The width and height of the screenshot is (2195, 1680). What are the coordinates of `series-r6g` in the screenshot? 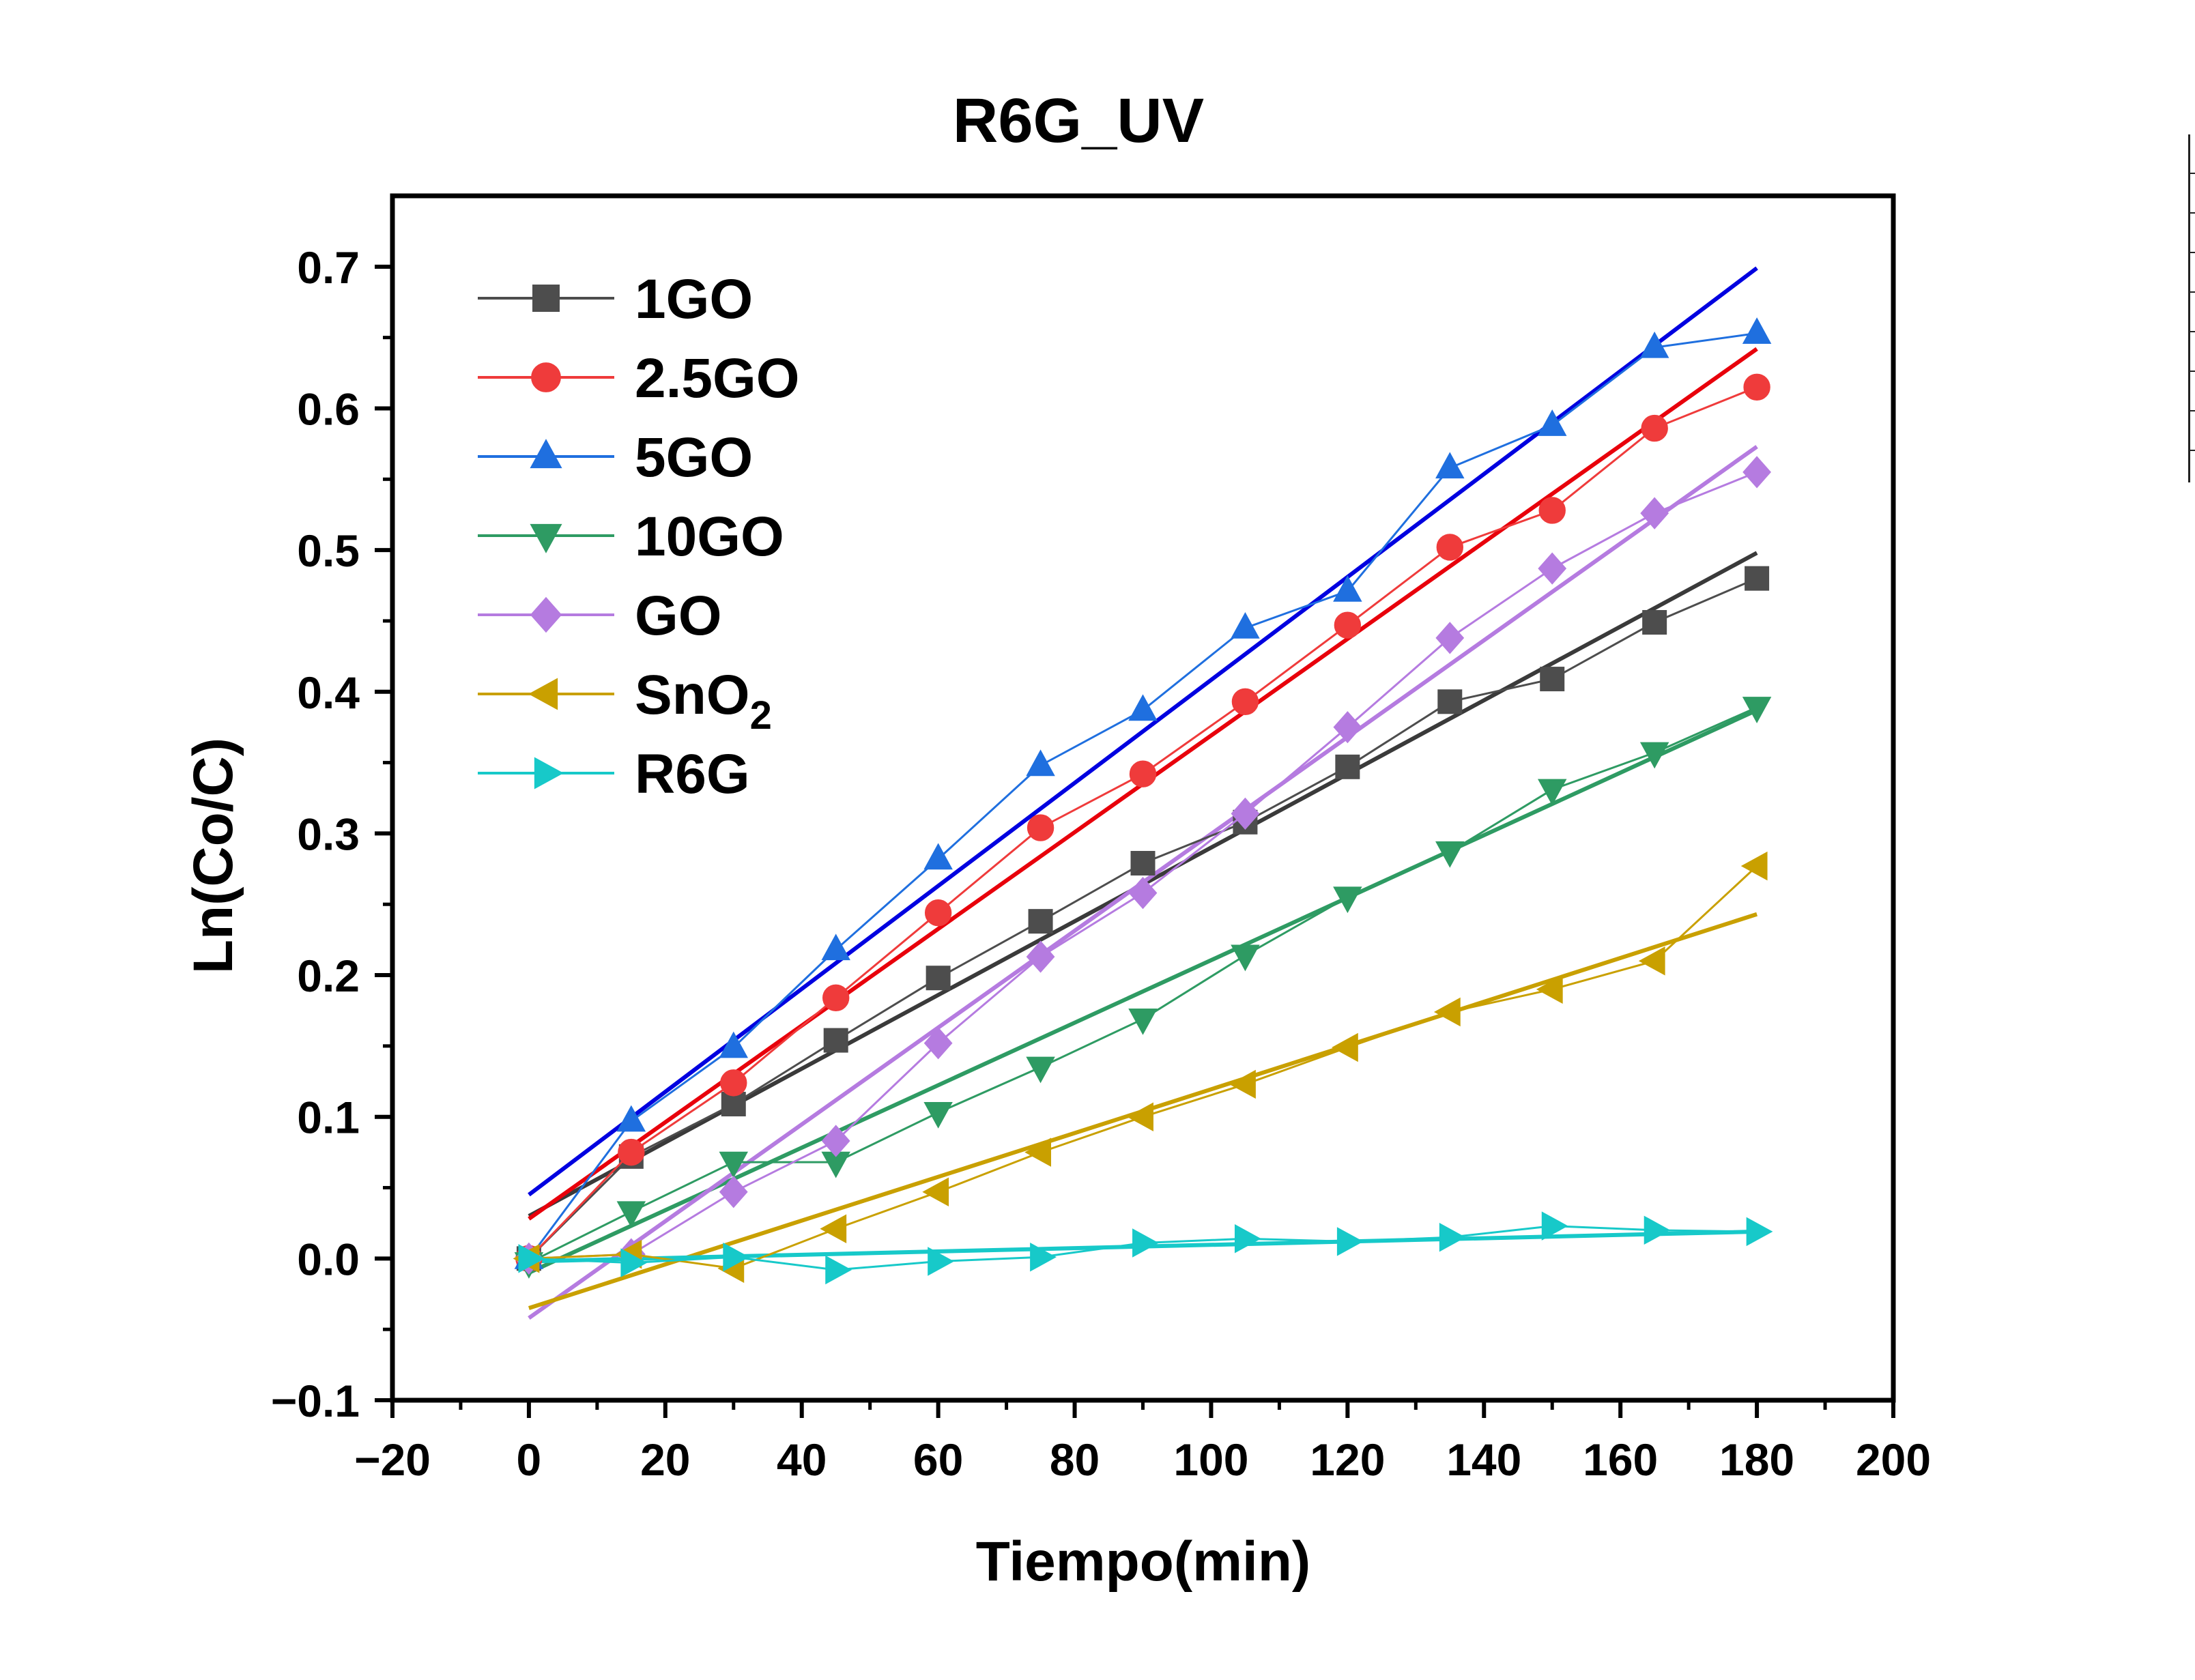 It's located at (1145, 1248).